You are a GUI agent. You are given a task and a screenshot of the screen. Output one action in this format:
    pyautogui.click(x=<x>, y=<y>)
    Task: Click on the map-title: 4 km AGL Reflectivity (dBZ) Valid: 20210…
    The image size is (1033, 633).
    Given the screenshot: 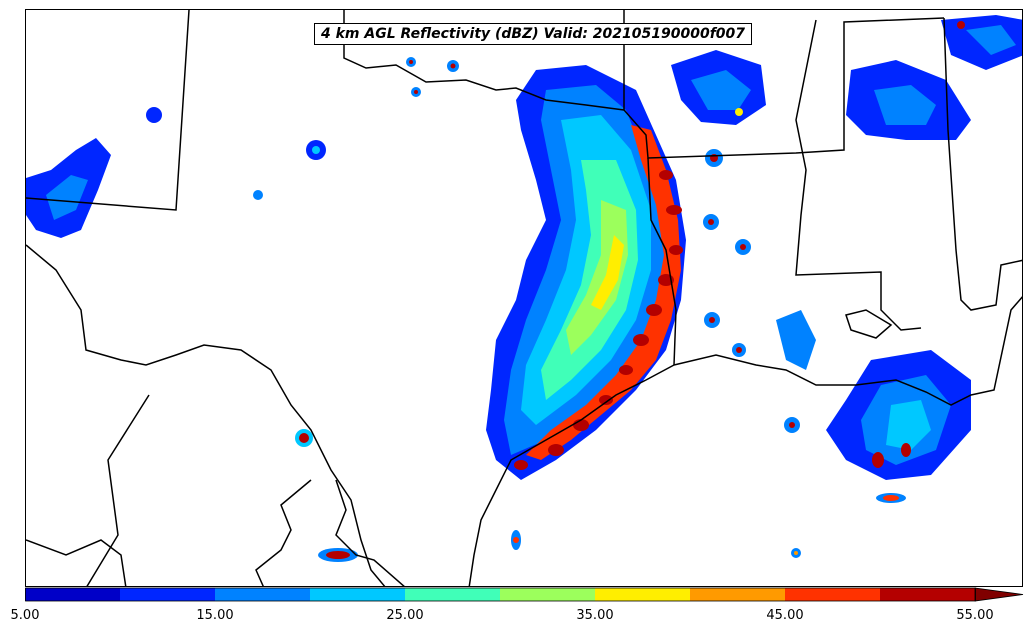 What is the action you would take?
    pyautogui.click(x=533, y=34)
    